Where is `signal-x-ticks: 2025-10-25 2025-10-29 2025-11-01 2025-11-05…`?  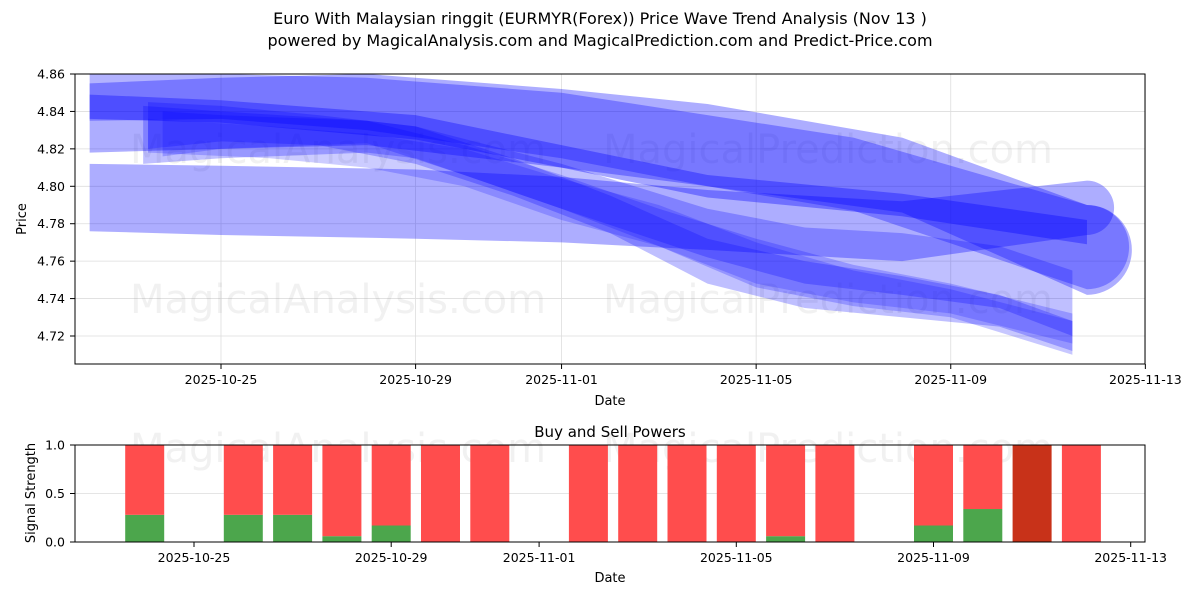
signal-x-ticks: 2025-10-25 2025-10-29 2025-11-01 2025-11-05… is located at coordinates (662, 553).